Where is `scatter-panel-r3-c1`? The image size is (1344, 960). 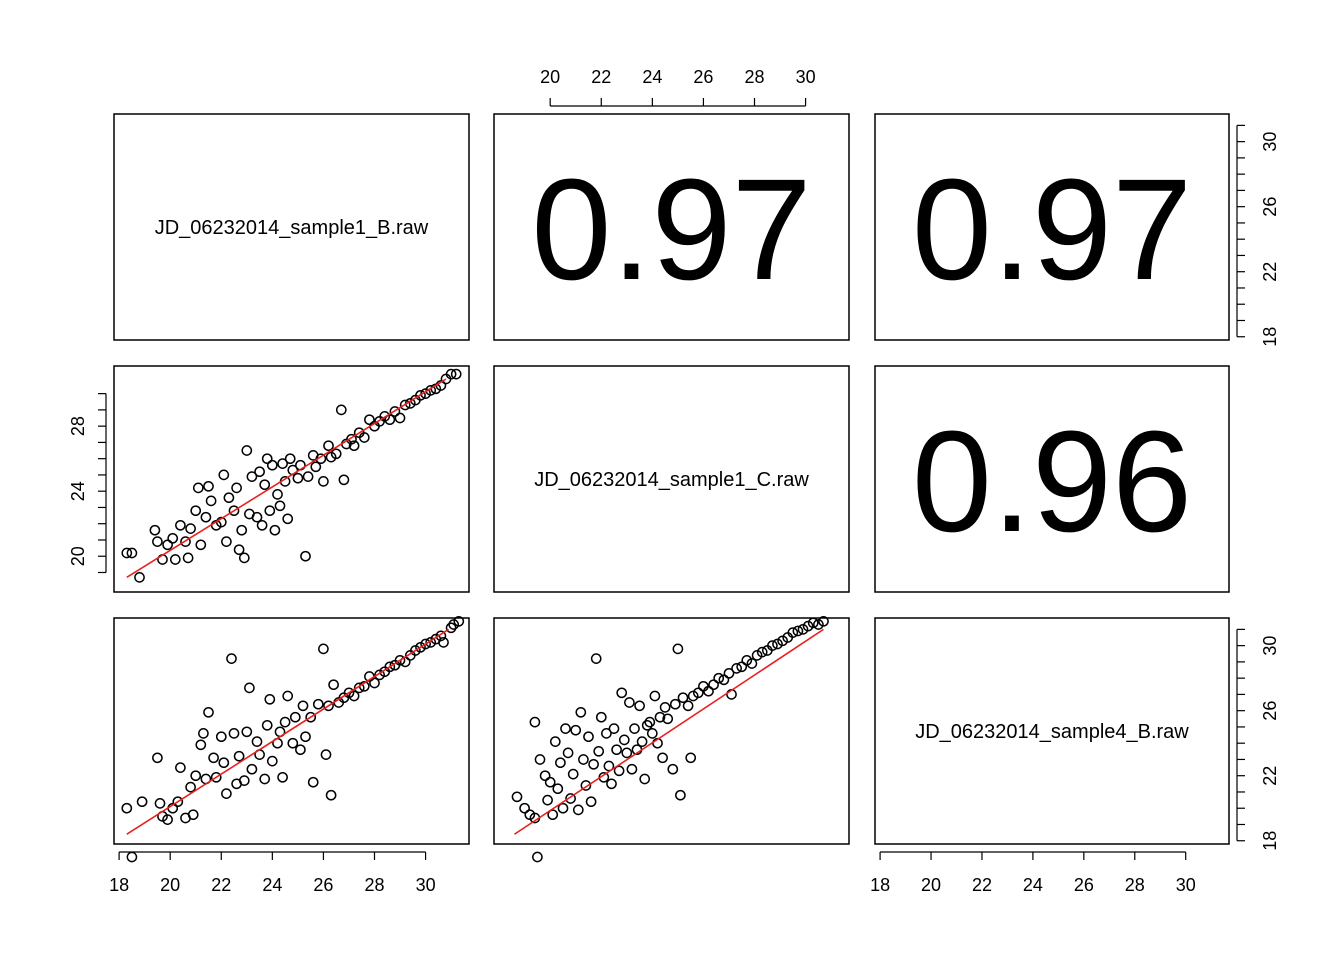
scatter-panel-r3-c1 is located at coordinates (293, 739).